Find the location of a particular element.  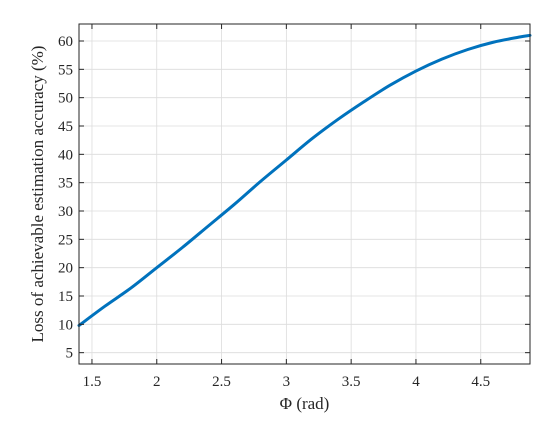

x-tick-label: 4.5 is located at coordinates (480, 382).